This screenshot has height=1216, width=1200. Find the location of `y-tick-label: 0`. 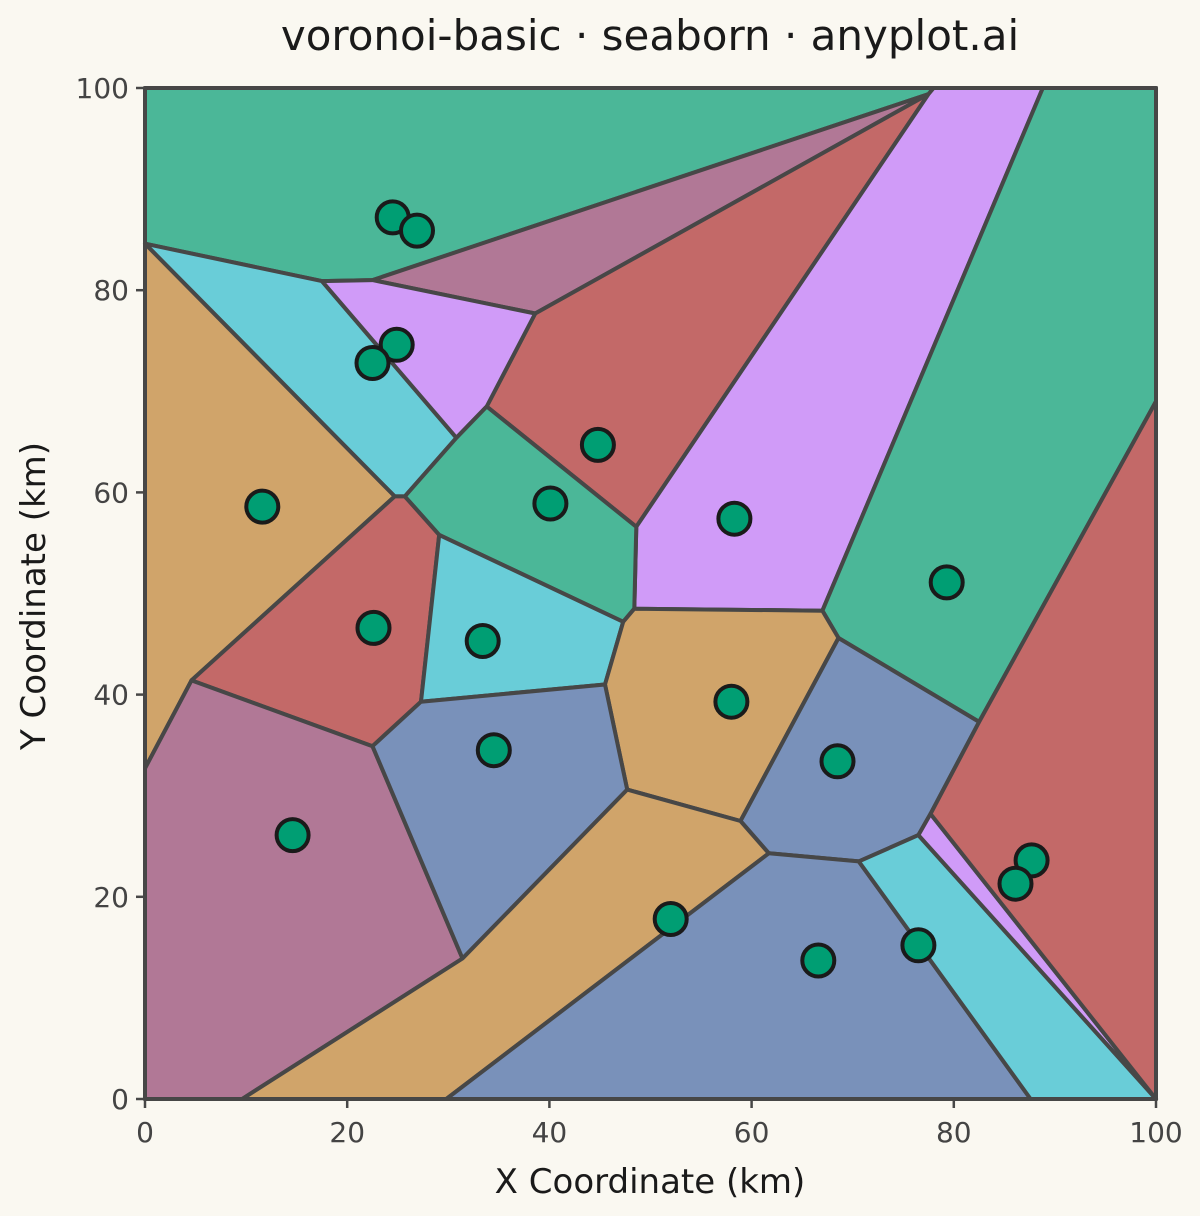

y-tick-label: 0 is located at coordinates (120, 1099).